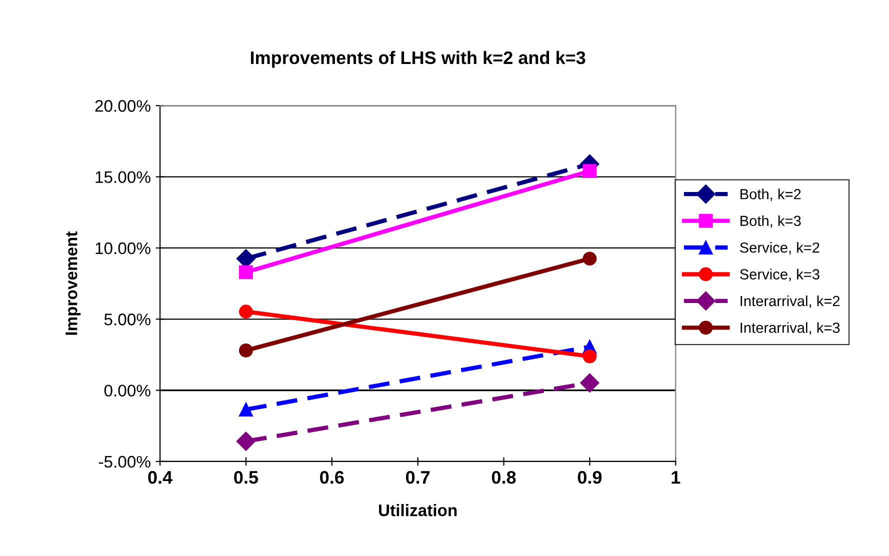  What do you see at coordinates (123, 177) in the screenshot?
I see `y-tick-label: 15.00%` at bounding box center [123, 177].